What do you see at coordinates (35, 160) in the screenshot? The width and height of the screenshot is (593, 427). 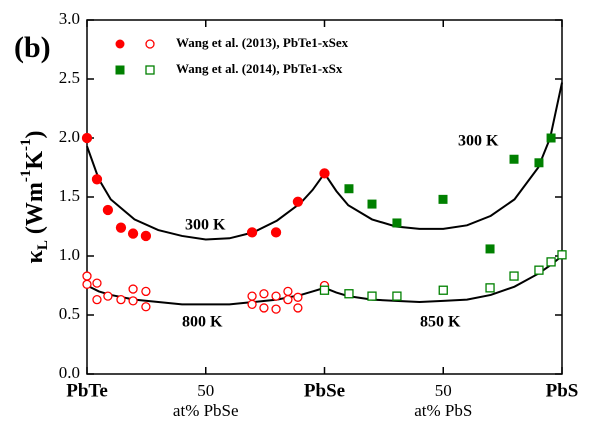 I see `y-axis-label-part: K` at bounding box center [35, 160].